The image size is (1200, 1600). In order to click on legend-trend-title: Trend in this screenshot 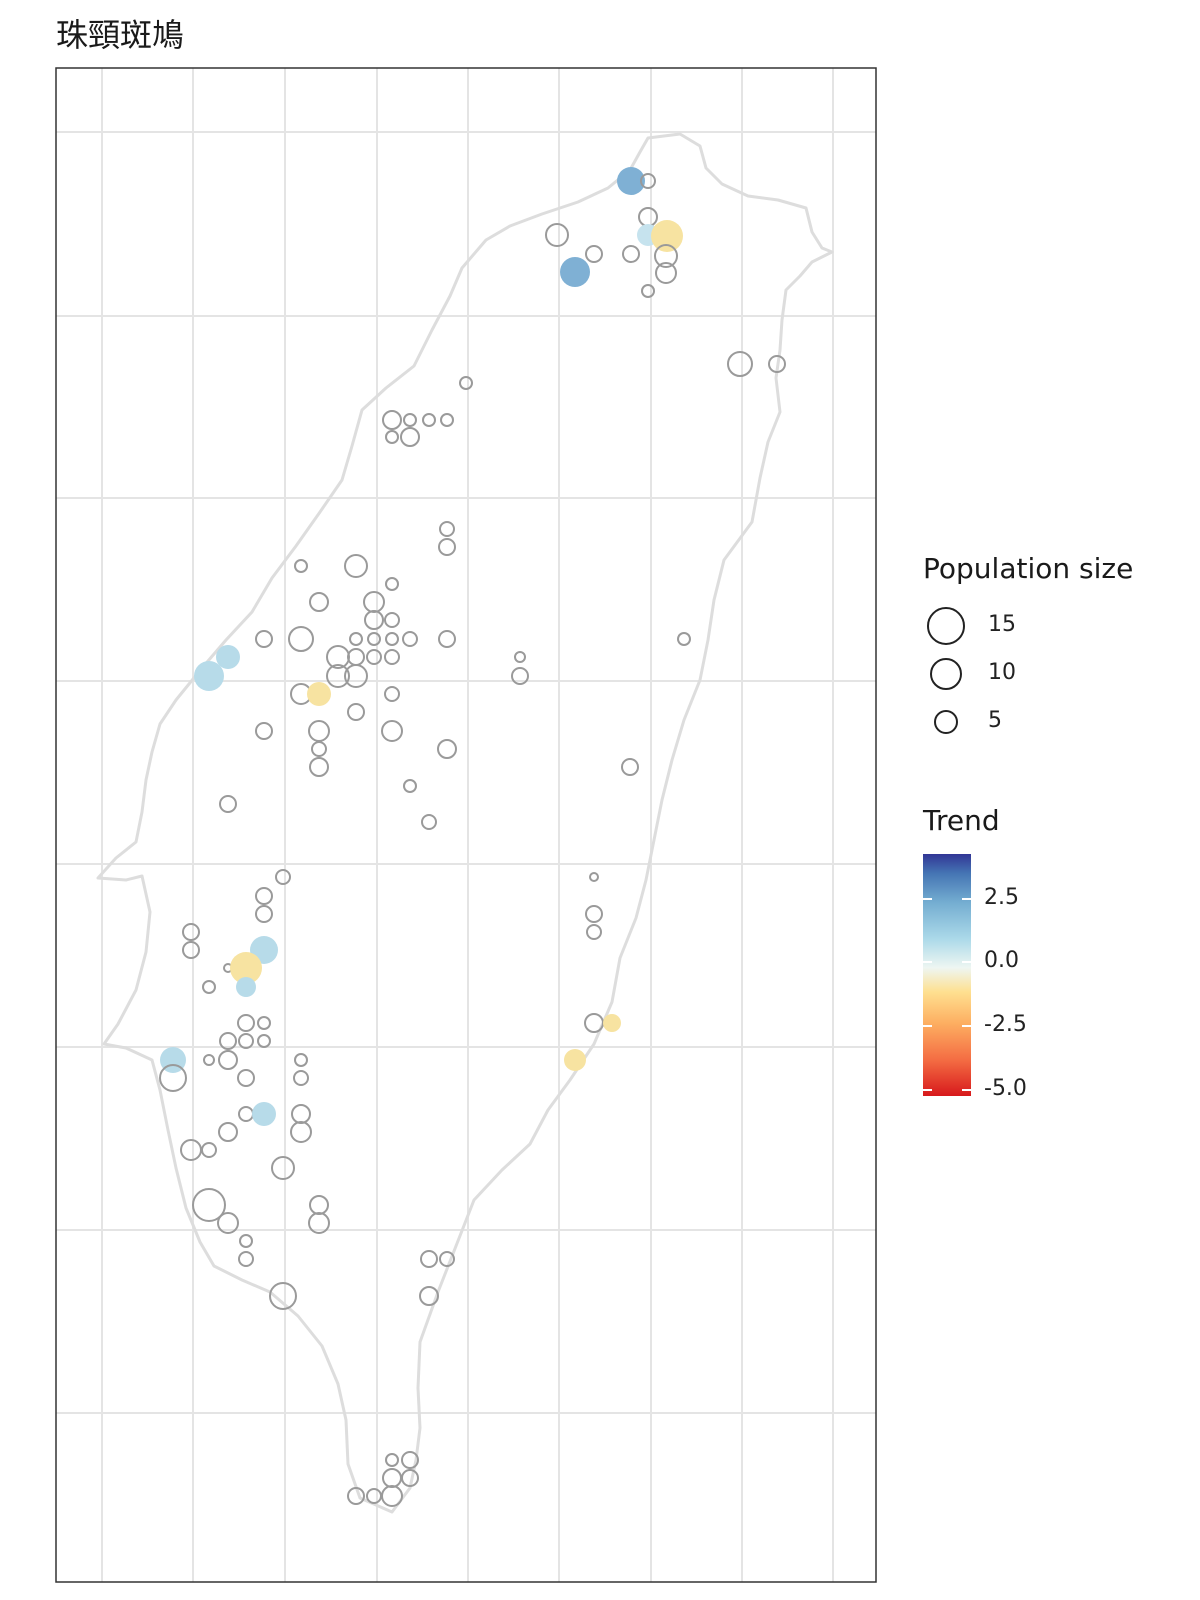, I will do `click(961, 820)`.